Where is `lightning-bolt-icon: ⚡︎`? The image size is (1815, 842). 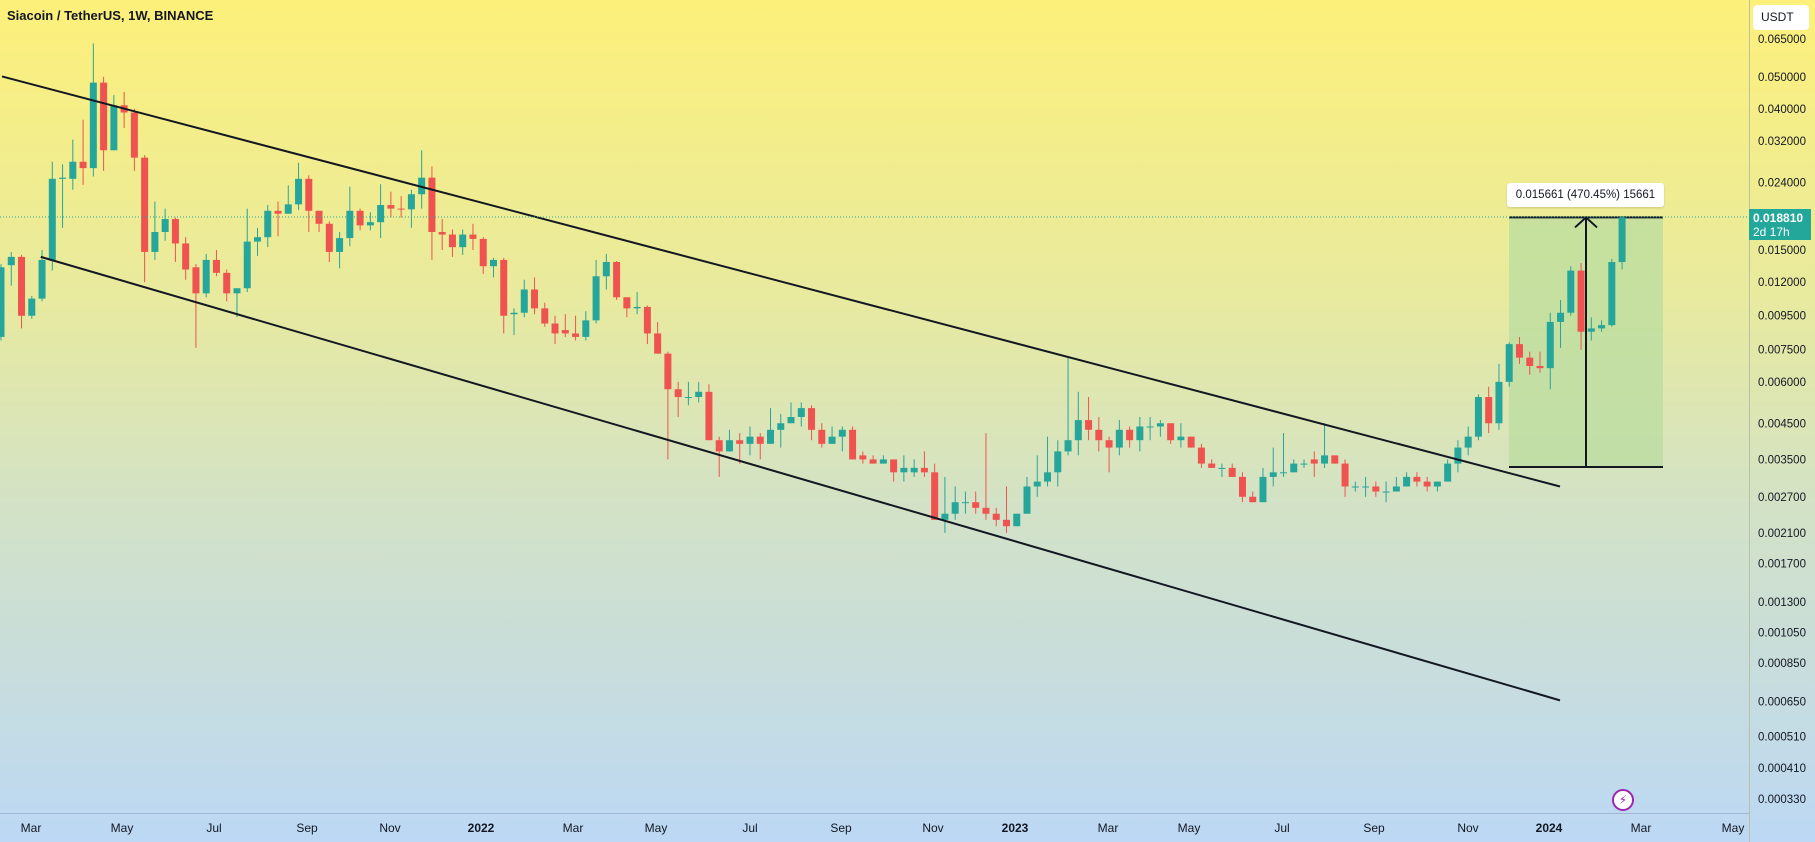 lightning-bolt-icon: ⚡︎ is located at coordinates (1623, 800).